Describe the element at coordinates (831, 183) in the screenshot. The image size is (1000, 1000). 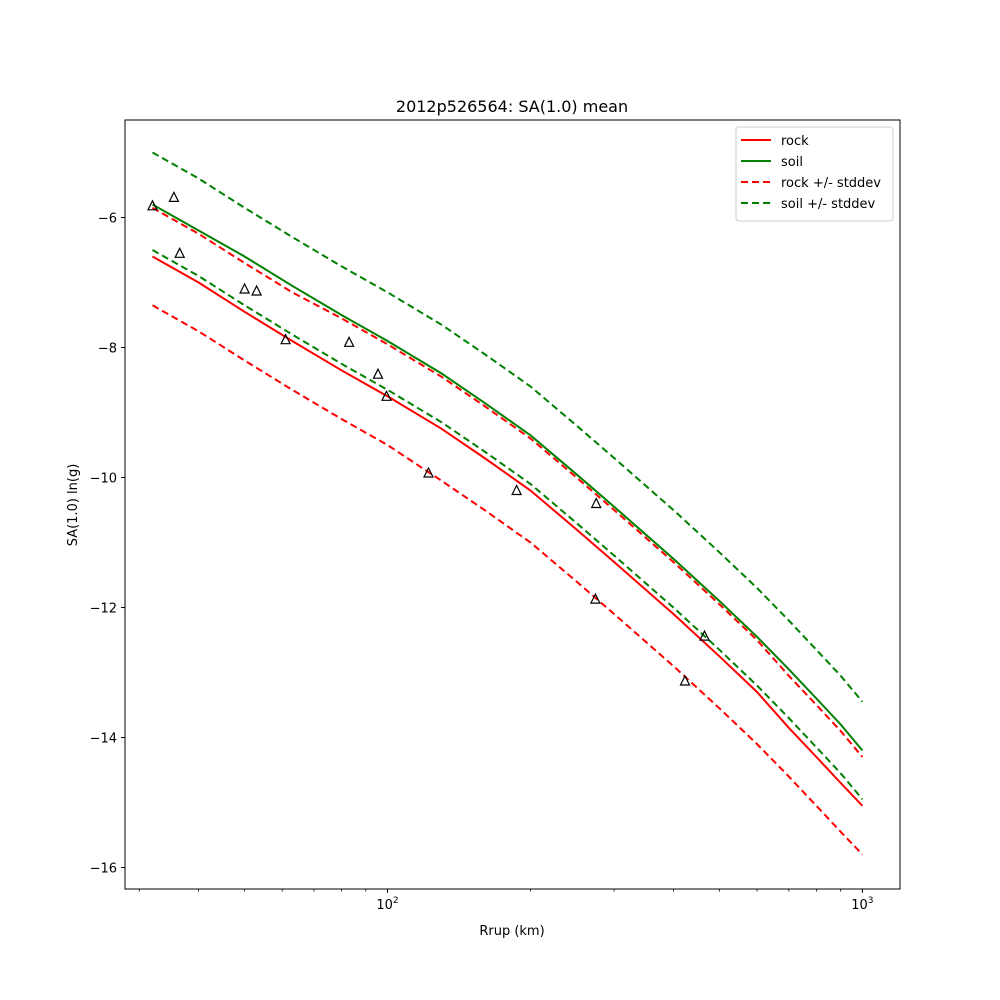
I see `legend-label: rock +/- stddev` at that location.